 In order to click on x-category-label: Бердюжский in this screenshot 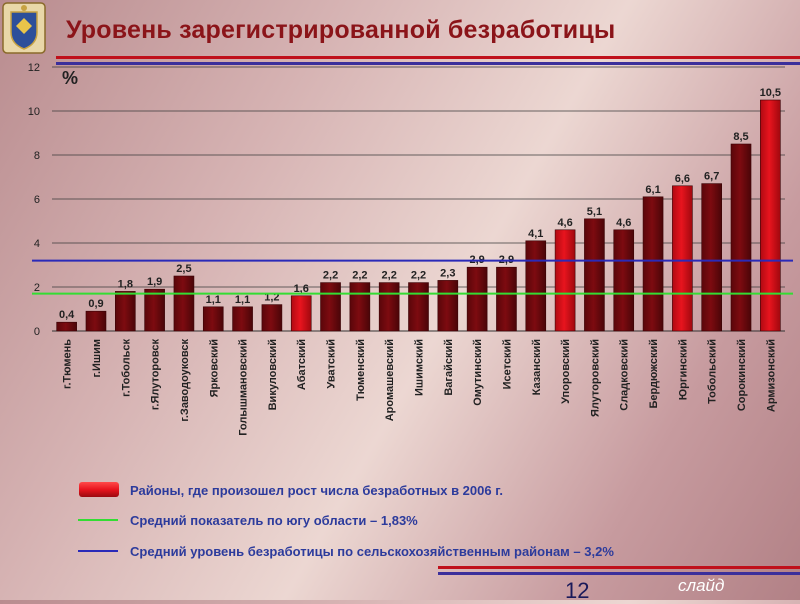, I will do `click(654, 374)`.